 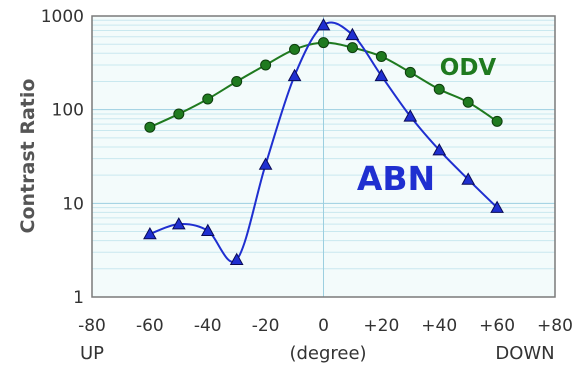 What do you see at coordinates (497, 326) in the screenshot?
I see `x-tick-label: +60` at bounding box center [497, 326].